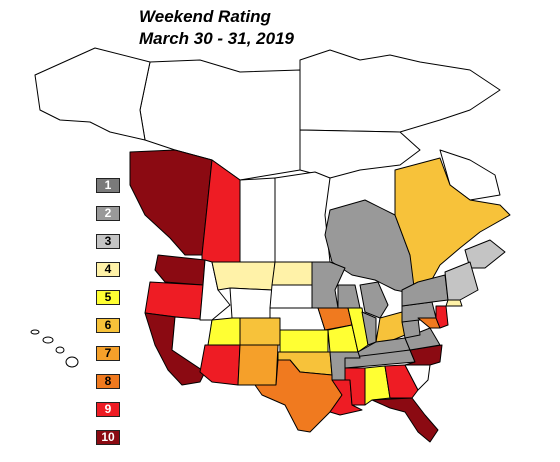  What do you see at coordinates (251, 303) in the screenshot?
I see `region-wyoming` at bounding box center [251, 303].